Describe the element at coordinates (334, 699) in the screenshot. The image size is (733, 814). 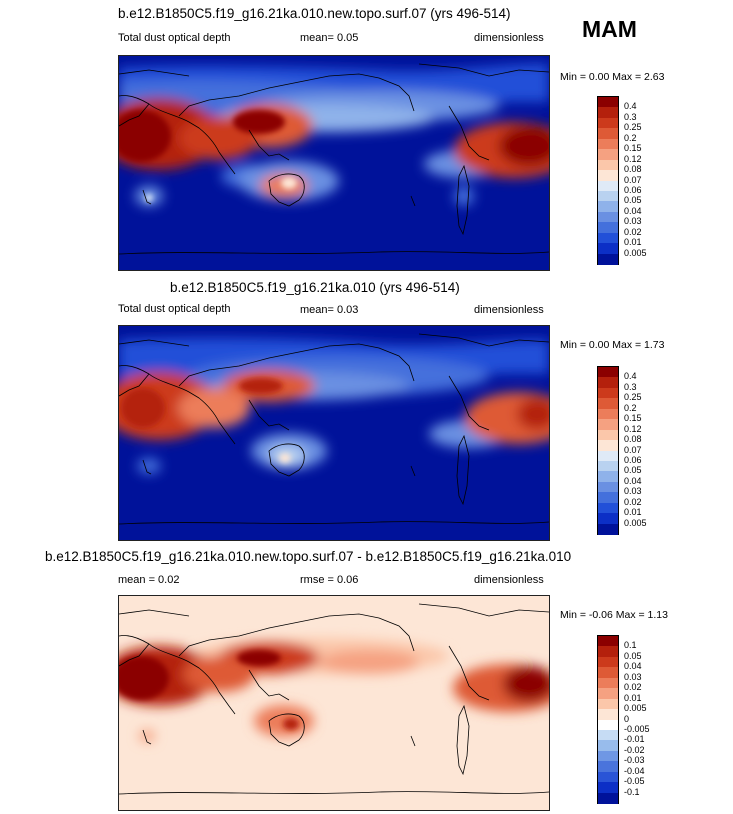
I see `panel-3-difference-field` at that location.